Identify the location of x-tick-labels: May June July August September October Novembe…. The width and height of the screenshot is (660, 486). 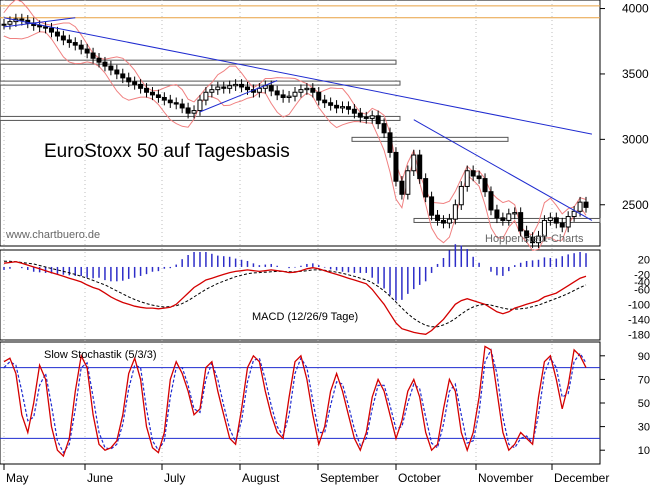
(306, 474).